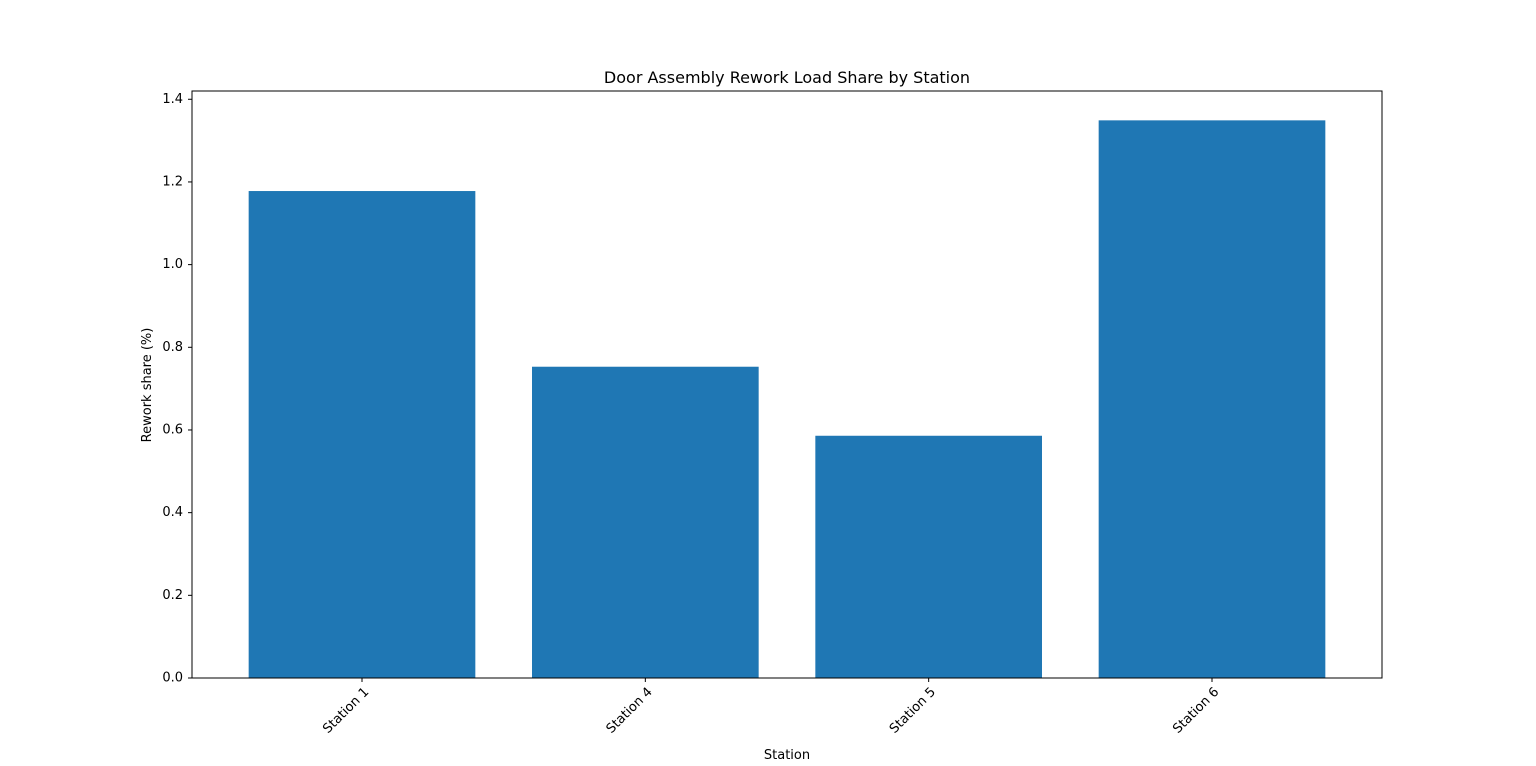 The image size is (1536, 766). I want to click on y-tick-label: 0.8, so click(172, 347).